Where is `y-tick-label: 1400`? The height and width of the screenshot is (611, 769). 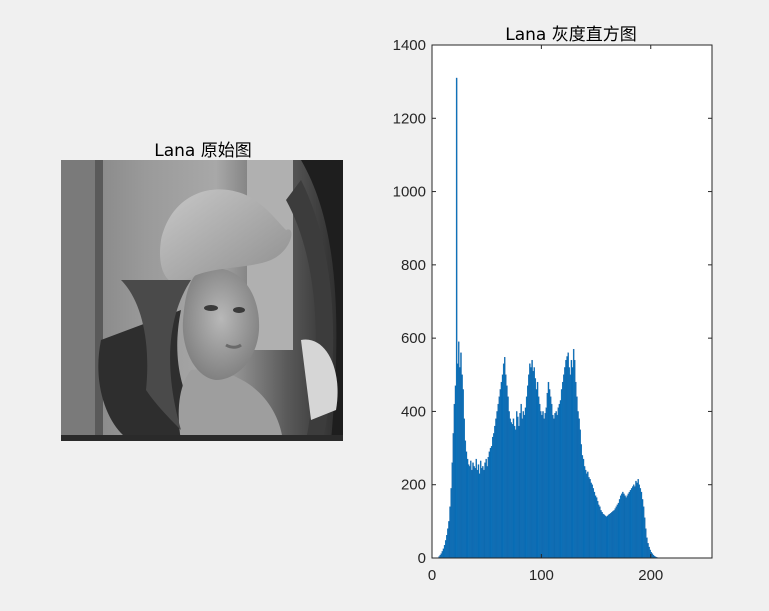
y-tick-label: 1400 is located at coordinates (409, 45).